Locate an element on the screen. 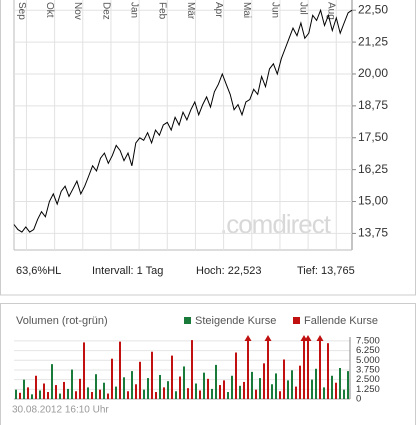 This screenshot has height=425, width=417. volume-title: Volumen (rot-grün) is located at coordinates (62, 321).